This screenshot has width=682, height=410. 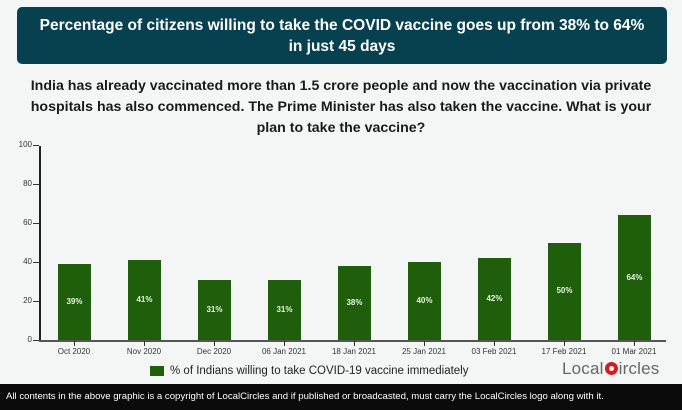 What do you see at coordinates (583, 368) in the screenshot?
I see `logo-text-left: Local` at bounding box center [583, 368].